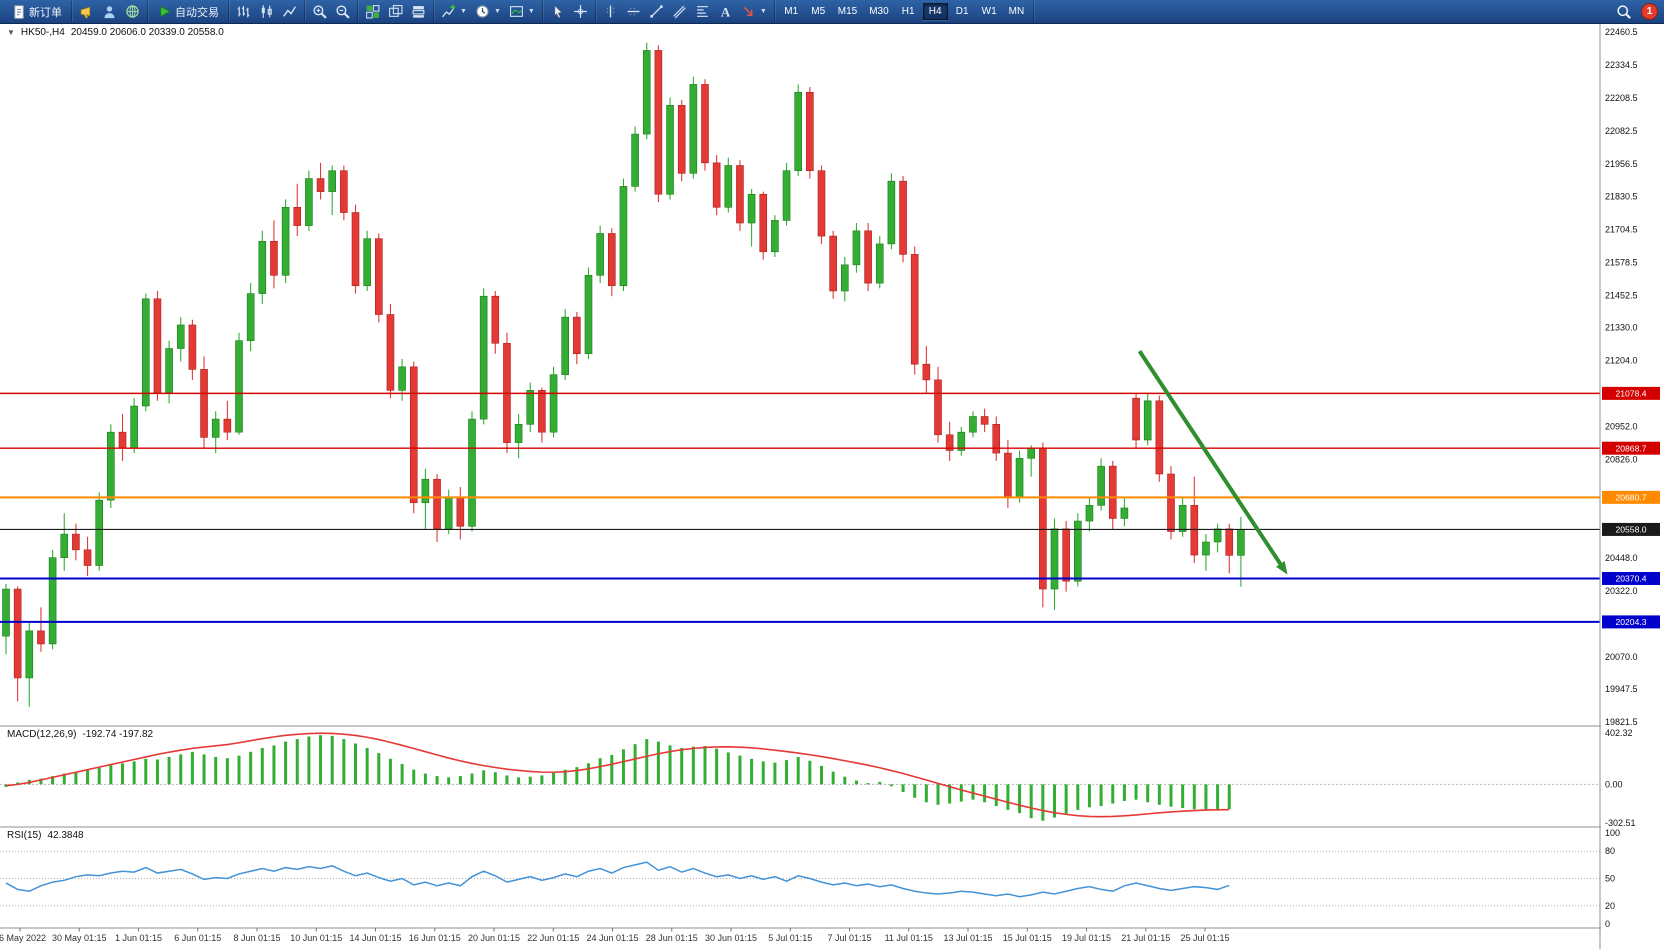  Describe the element at coordinates (935, 11) in the screenshot. I see `timeframe-h4-button: H4` at that location.